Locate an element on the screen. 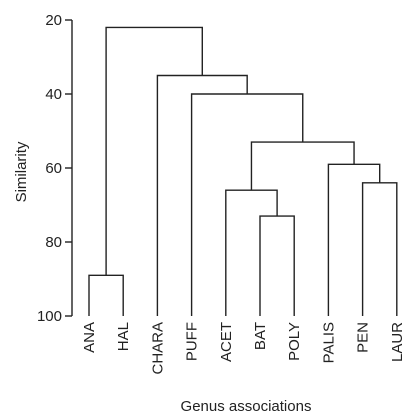 The image size is (404, 416). leaf-label: BAT is located at coordinates (260, 336).